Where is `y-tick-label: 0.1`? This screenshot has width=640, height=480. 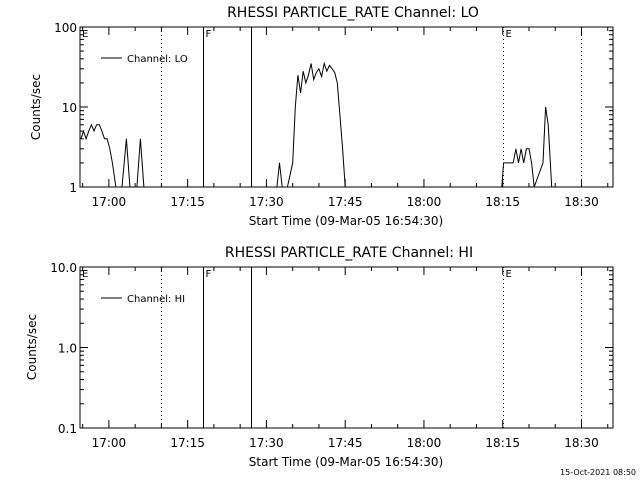
y-tick-label: 0.1 is located at coordinates (67, 429).